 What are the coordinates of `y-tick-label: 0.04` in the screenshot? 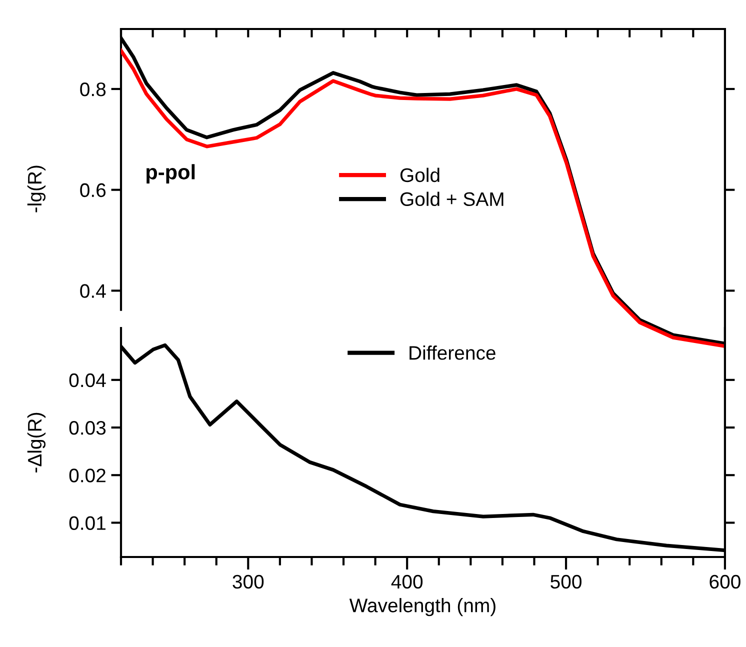 It's located at (87, 380).